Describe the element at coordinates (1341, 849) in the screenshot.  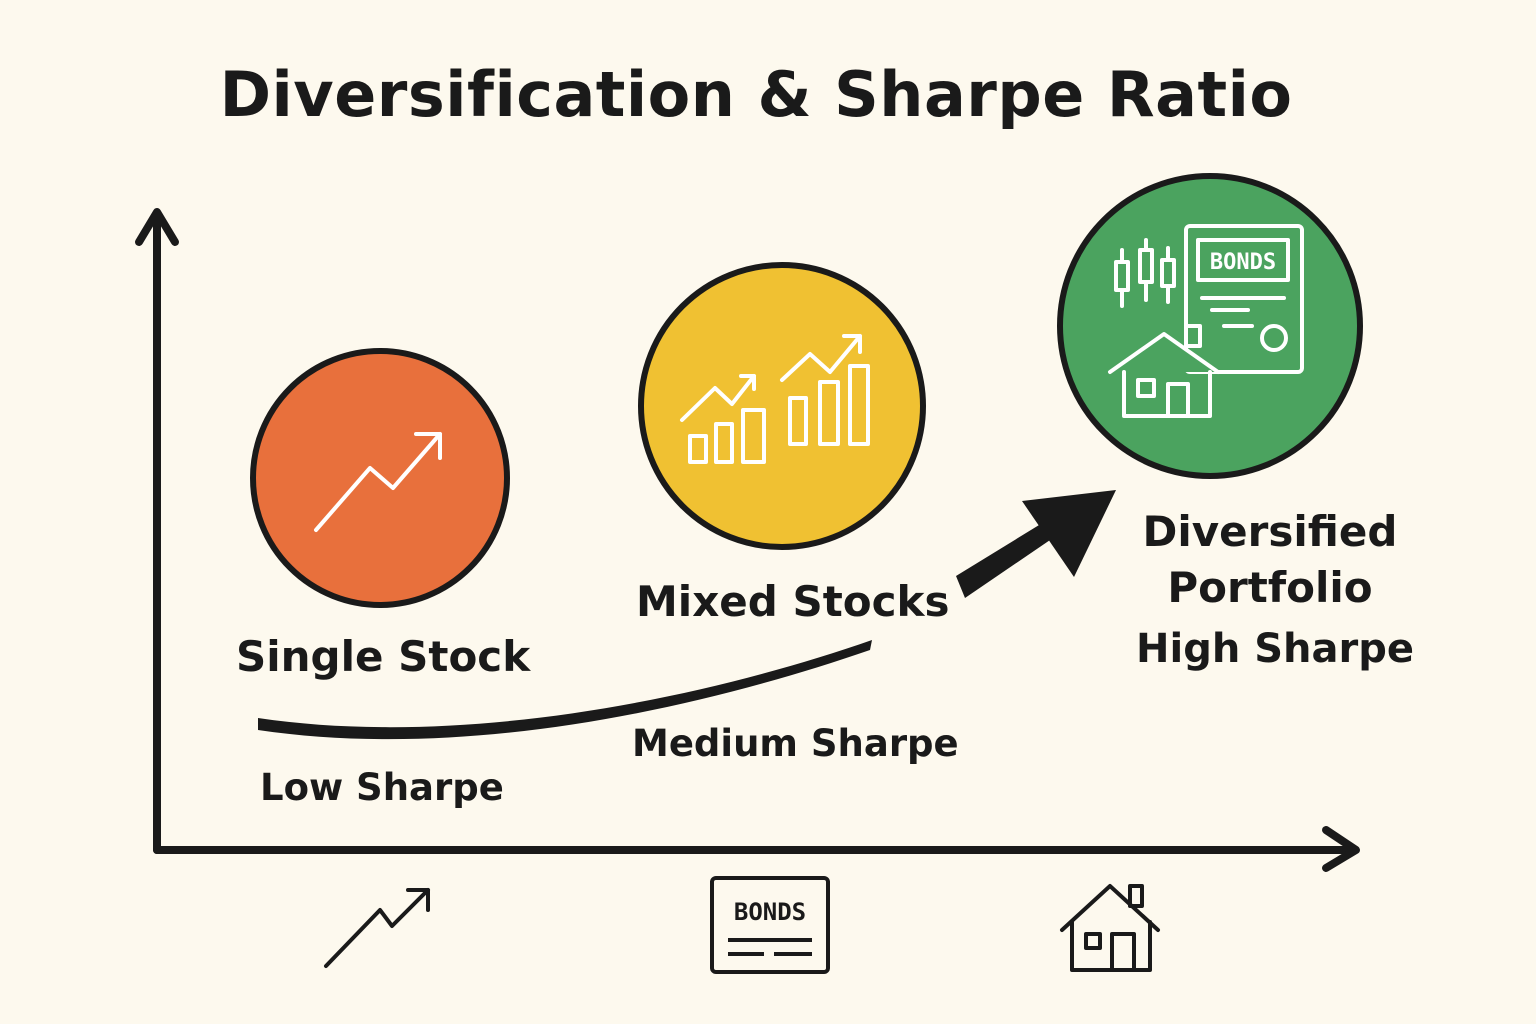
I see `x-axis-arrowhead` at that location.